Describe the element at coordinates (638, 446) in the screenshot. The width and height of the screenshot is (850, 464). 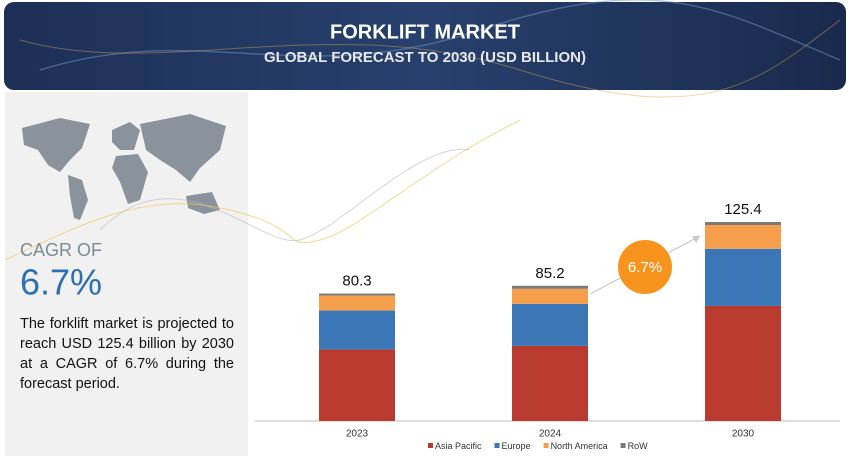
I see `legend-label: RoW` at that location.